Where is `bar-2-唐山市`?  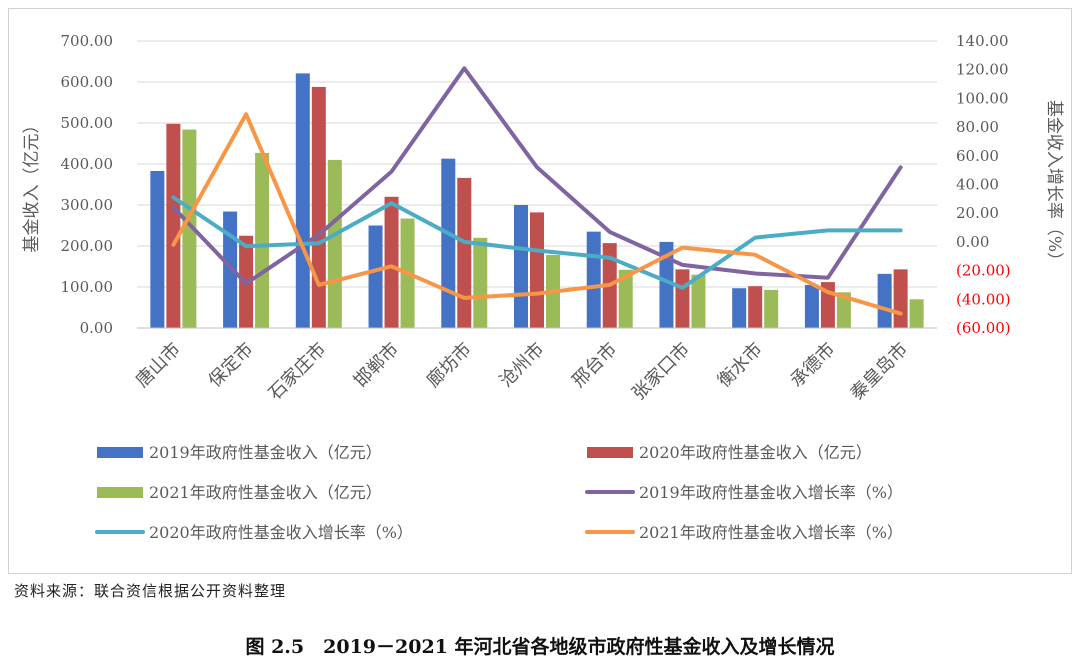 bar-2-唐山市 is located at coordinates (173, 225).